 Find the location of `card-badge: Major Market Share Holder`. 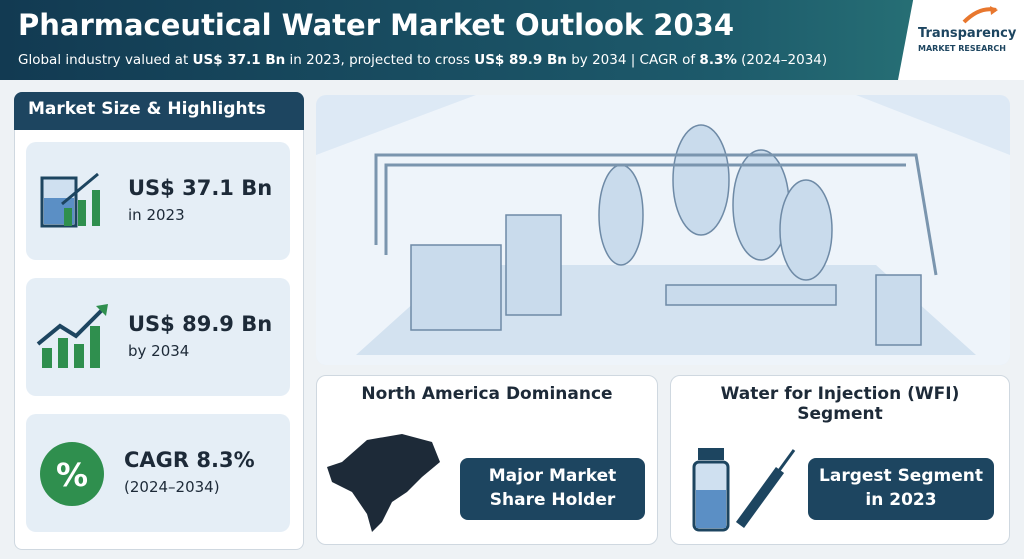

card-badge: Major Market Share Holder is located at coordinates (552, 489).